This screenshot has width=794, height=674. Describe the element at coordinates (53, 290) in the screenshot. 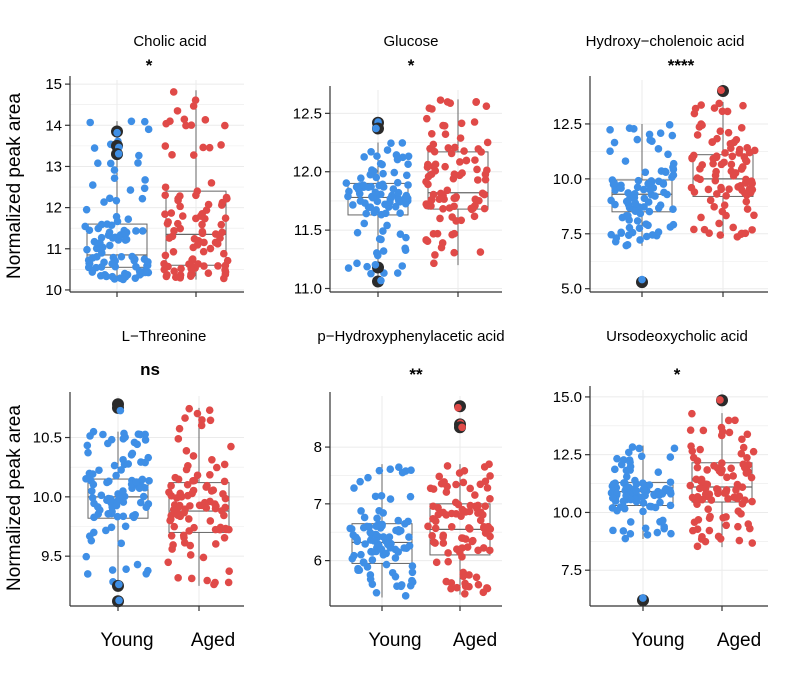

I see `y-tick-label: 10` at that location.